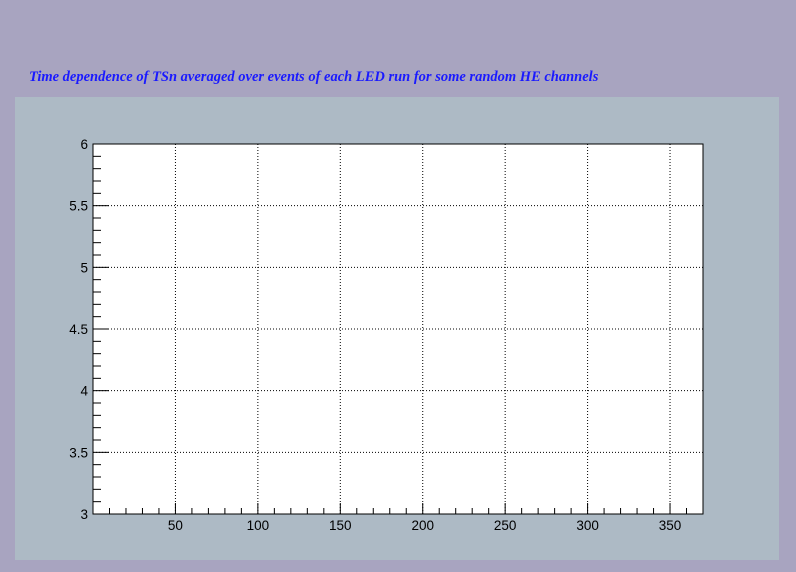 This screenshot has height=572, width=796. I want to click on y-tick-label: 4.5, so click(78, 329).